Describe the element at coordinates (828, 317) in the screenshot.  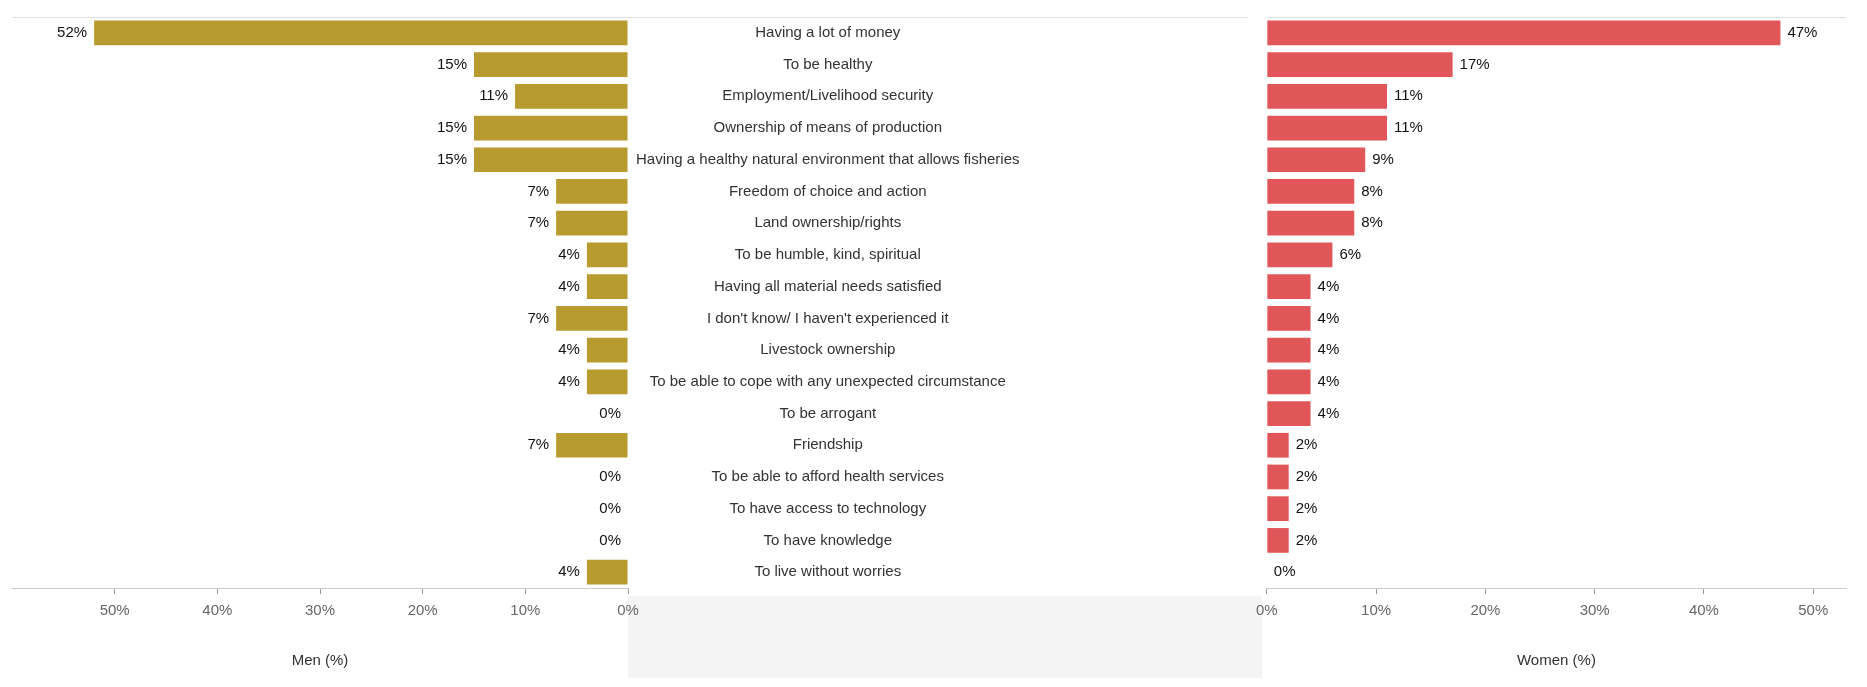
I see `y-tick-label: I don't know/ I haven't experienced it` at that location.